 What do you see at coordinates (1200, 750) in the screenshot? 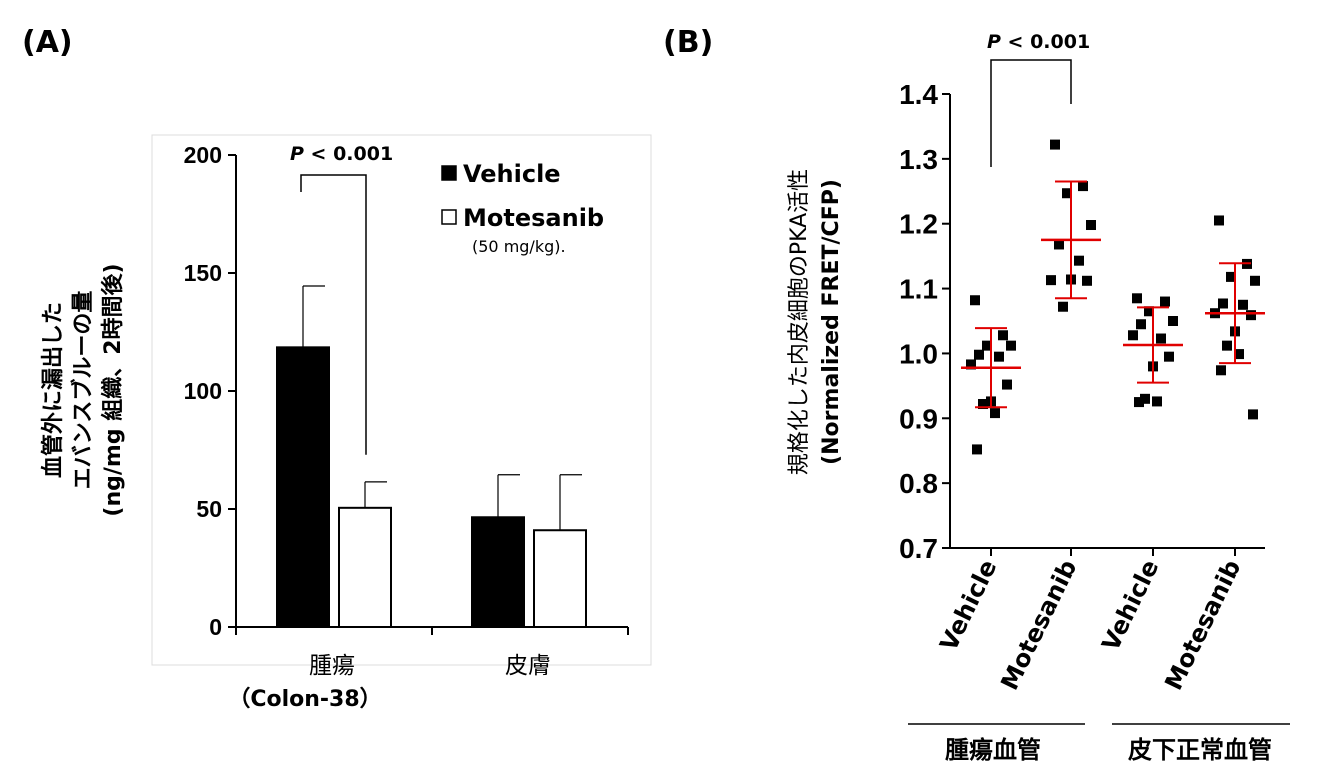
I see `group-label: 皮下正常血管` at bounding box center [1200, 750].